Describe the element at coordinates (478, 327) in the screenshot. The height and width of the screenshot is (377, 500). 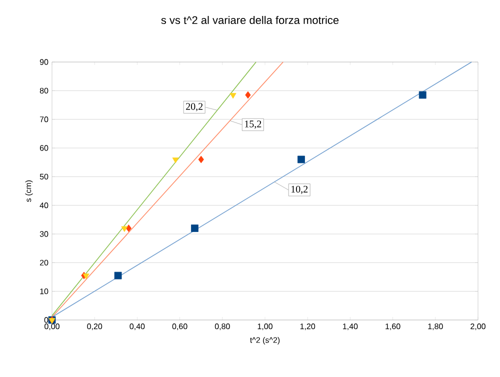
I see `x-tick-label: 2,00` at that location.